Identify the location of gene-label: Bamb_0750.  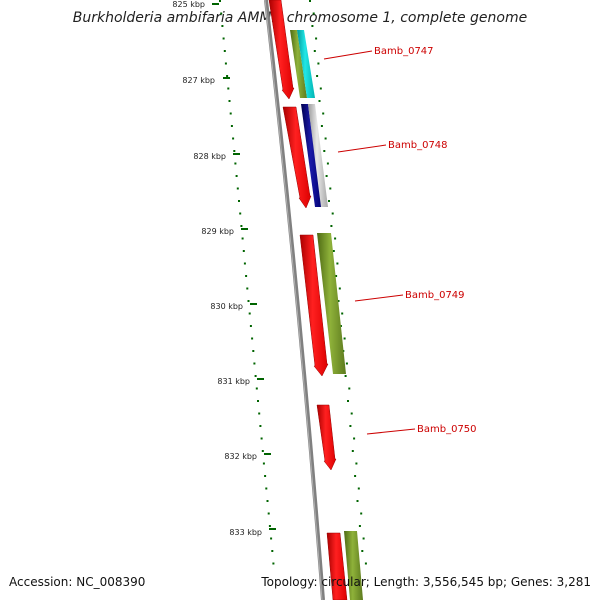
(421, 429).